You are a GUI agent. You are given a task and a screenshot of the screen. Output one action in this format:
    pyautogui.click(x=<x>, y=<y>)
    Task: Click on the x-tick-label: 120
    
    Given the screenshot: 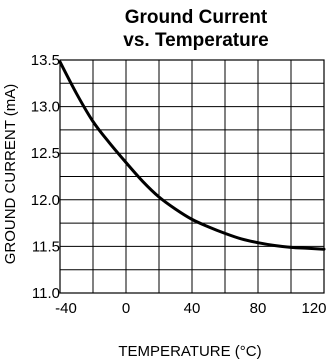 What is the action you would take?
    pyautogui.click(x=313, y=308)
    